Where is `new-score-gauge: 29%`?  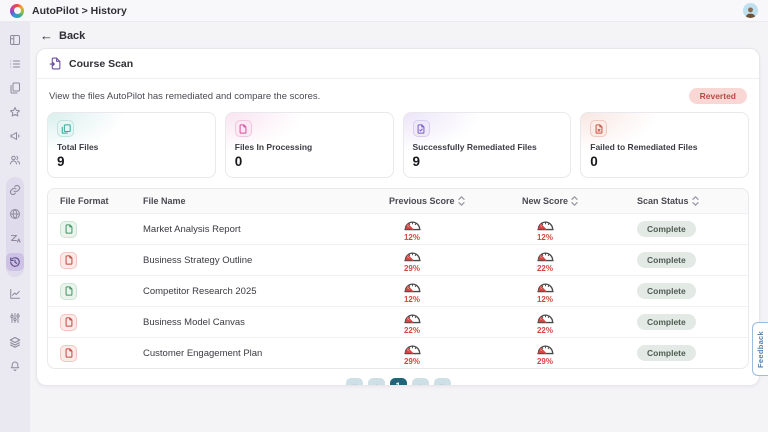 new-score-gauge: 29% is located at coordinates (545, 353).